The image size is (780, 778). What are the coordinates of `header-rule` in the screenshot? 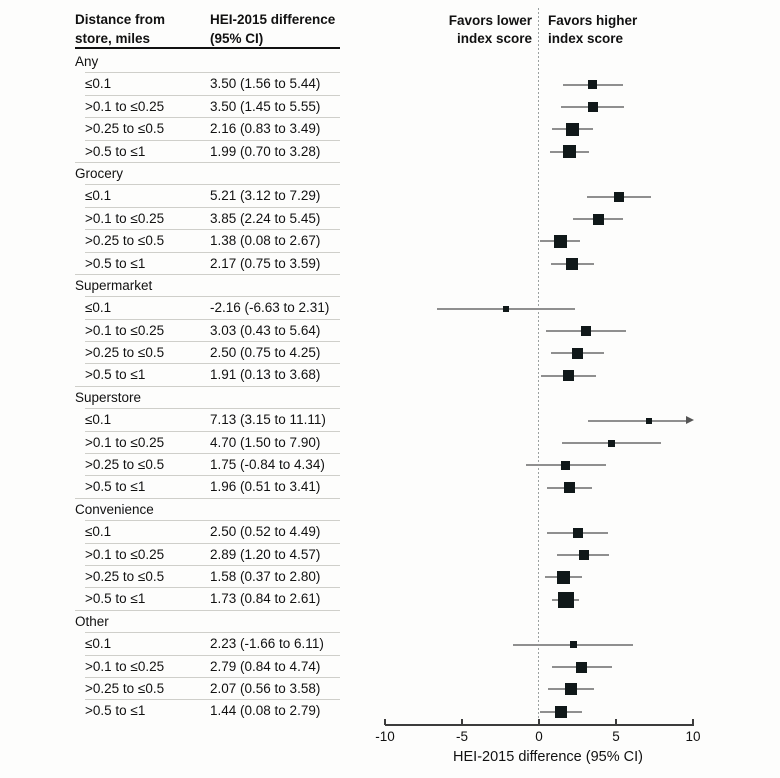 It's located at (207, 48).